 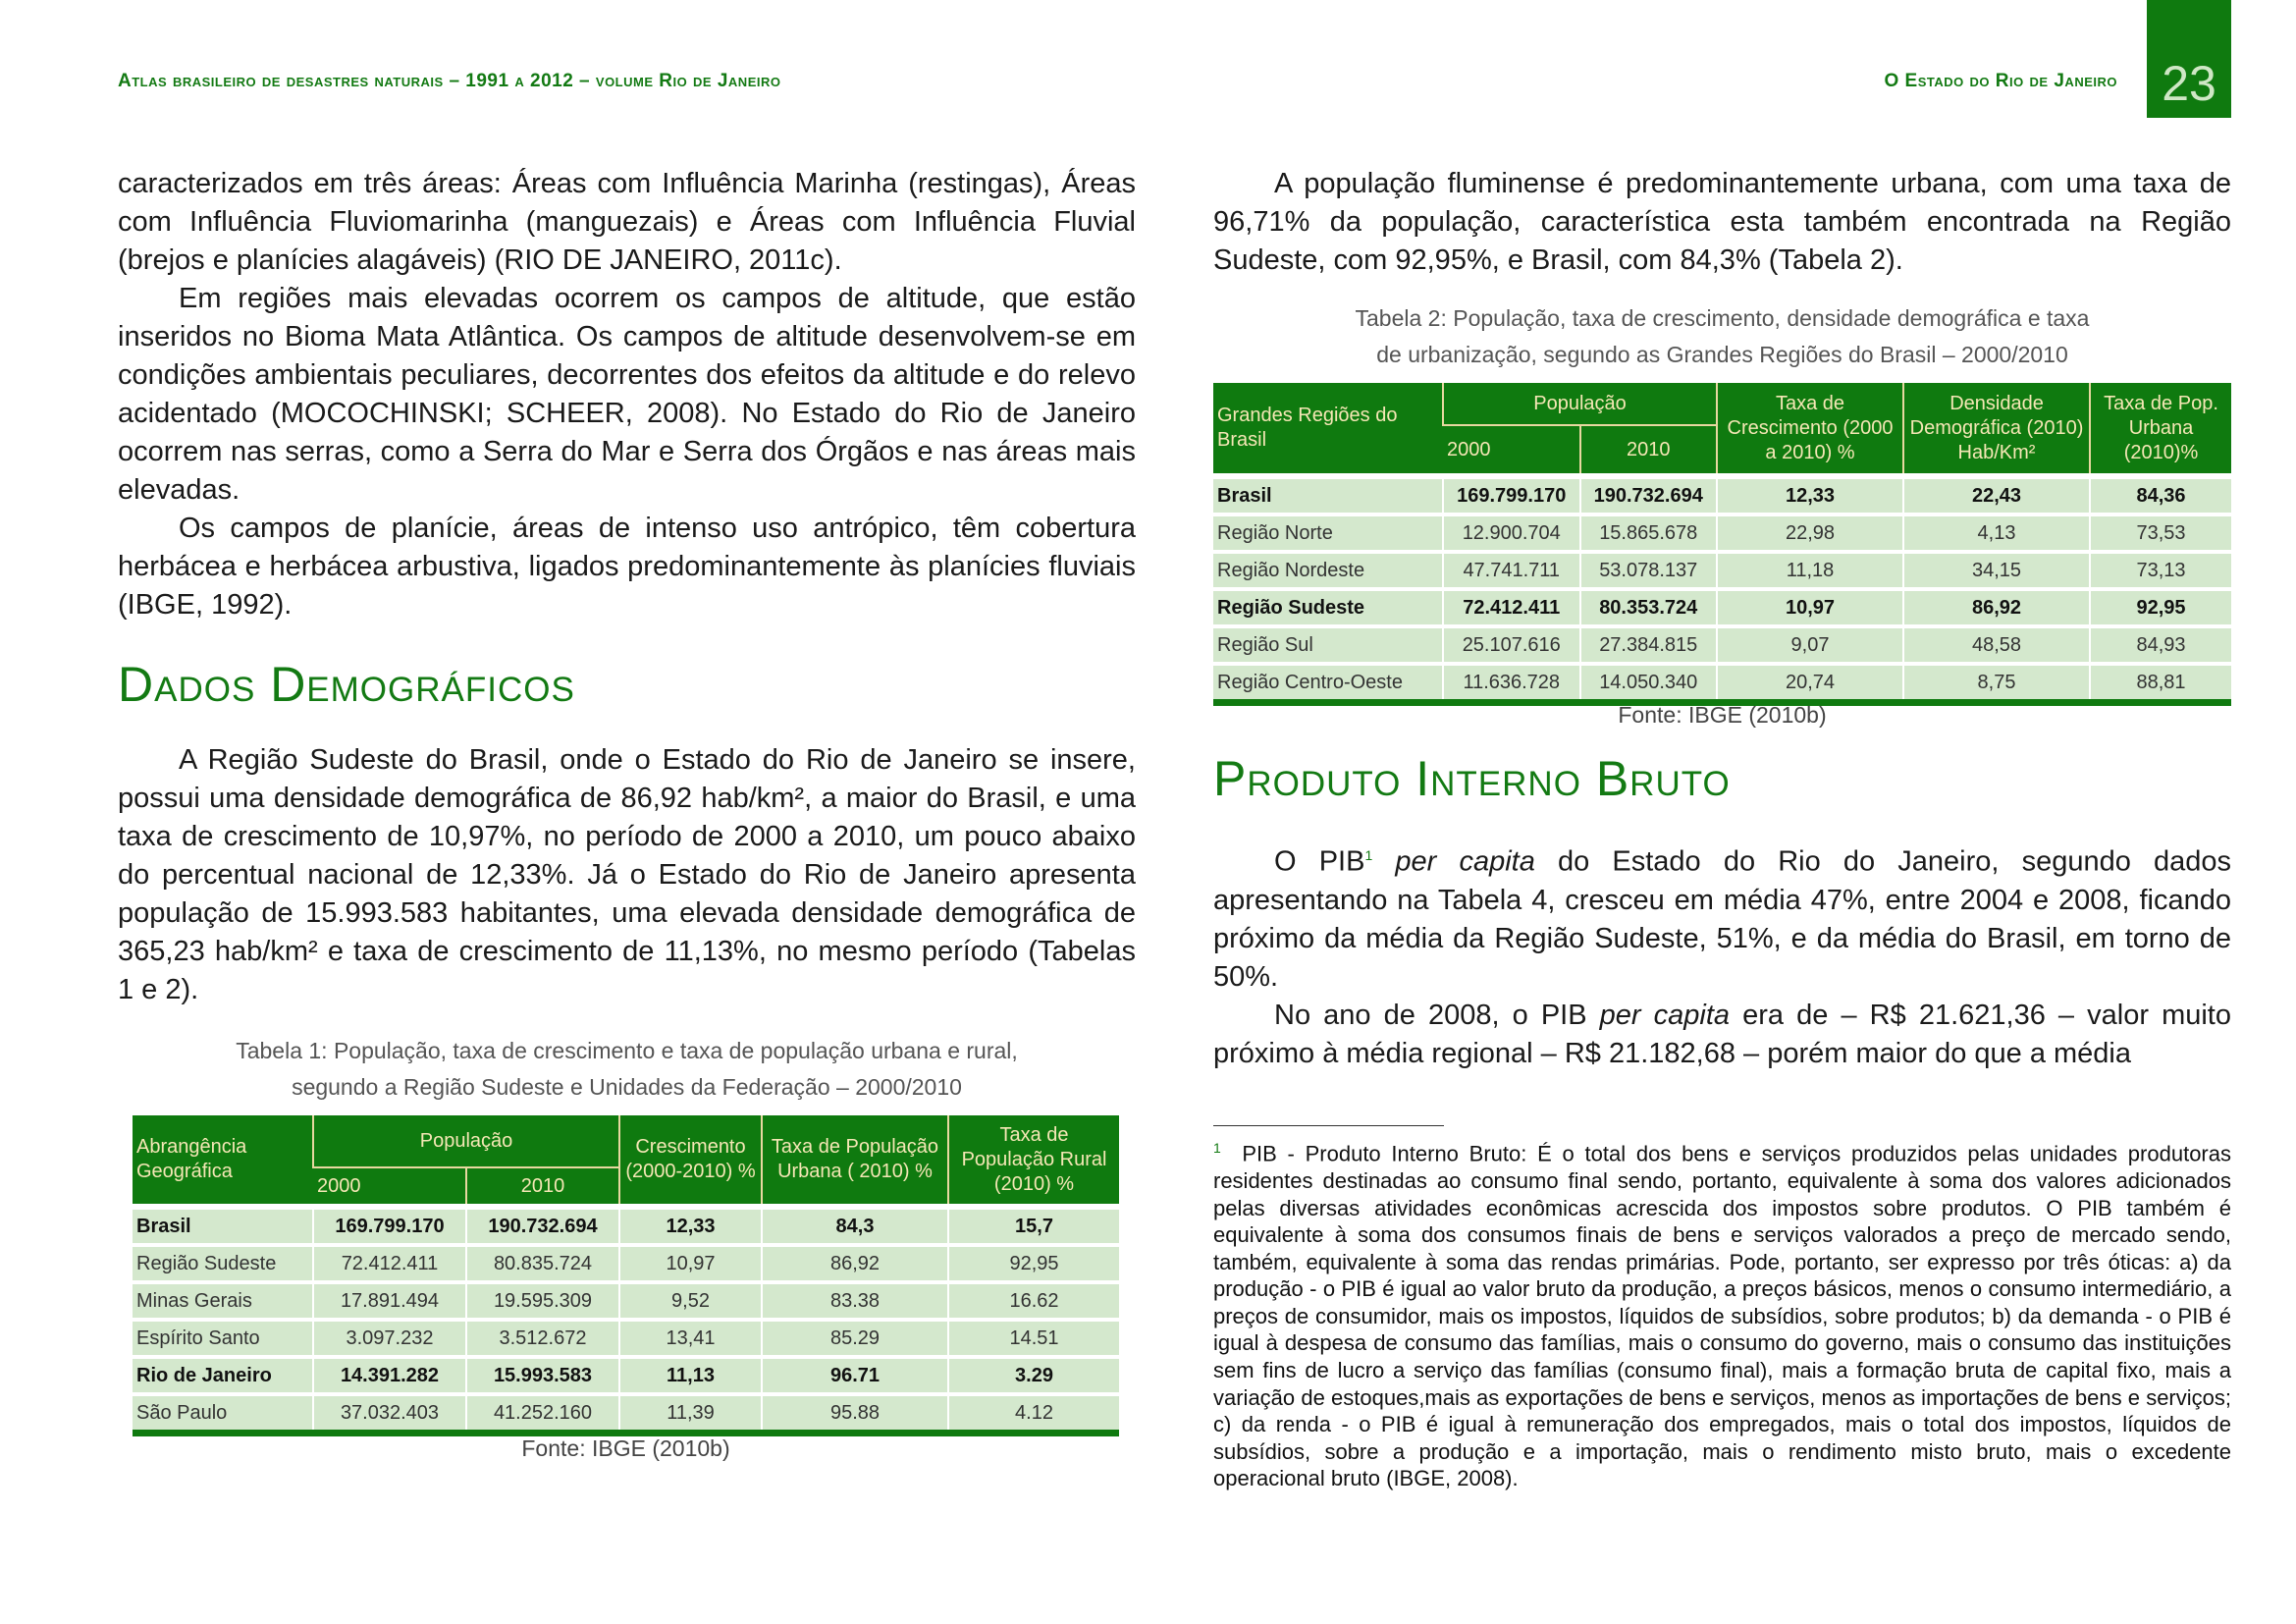 What do you see at coordinates (690, 1300) in the screenshot?
I see `table-cell: 9,52` at bounding box center [690, 1300].